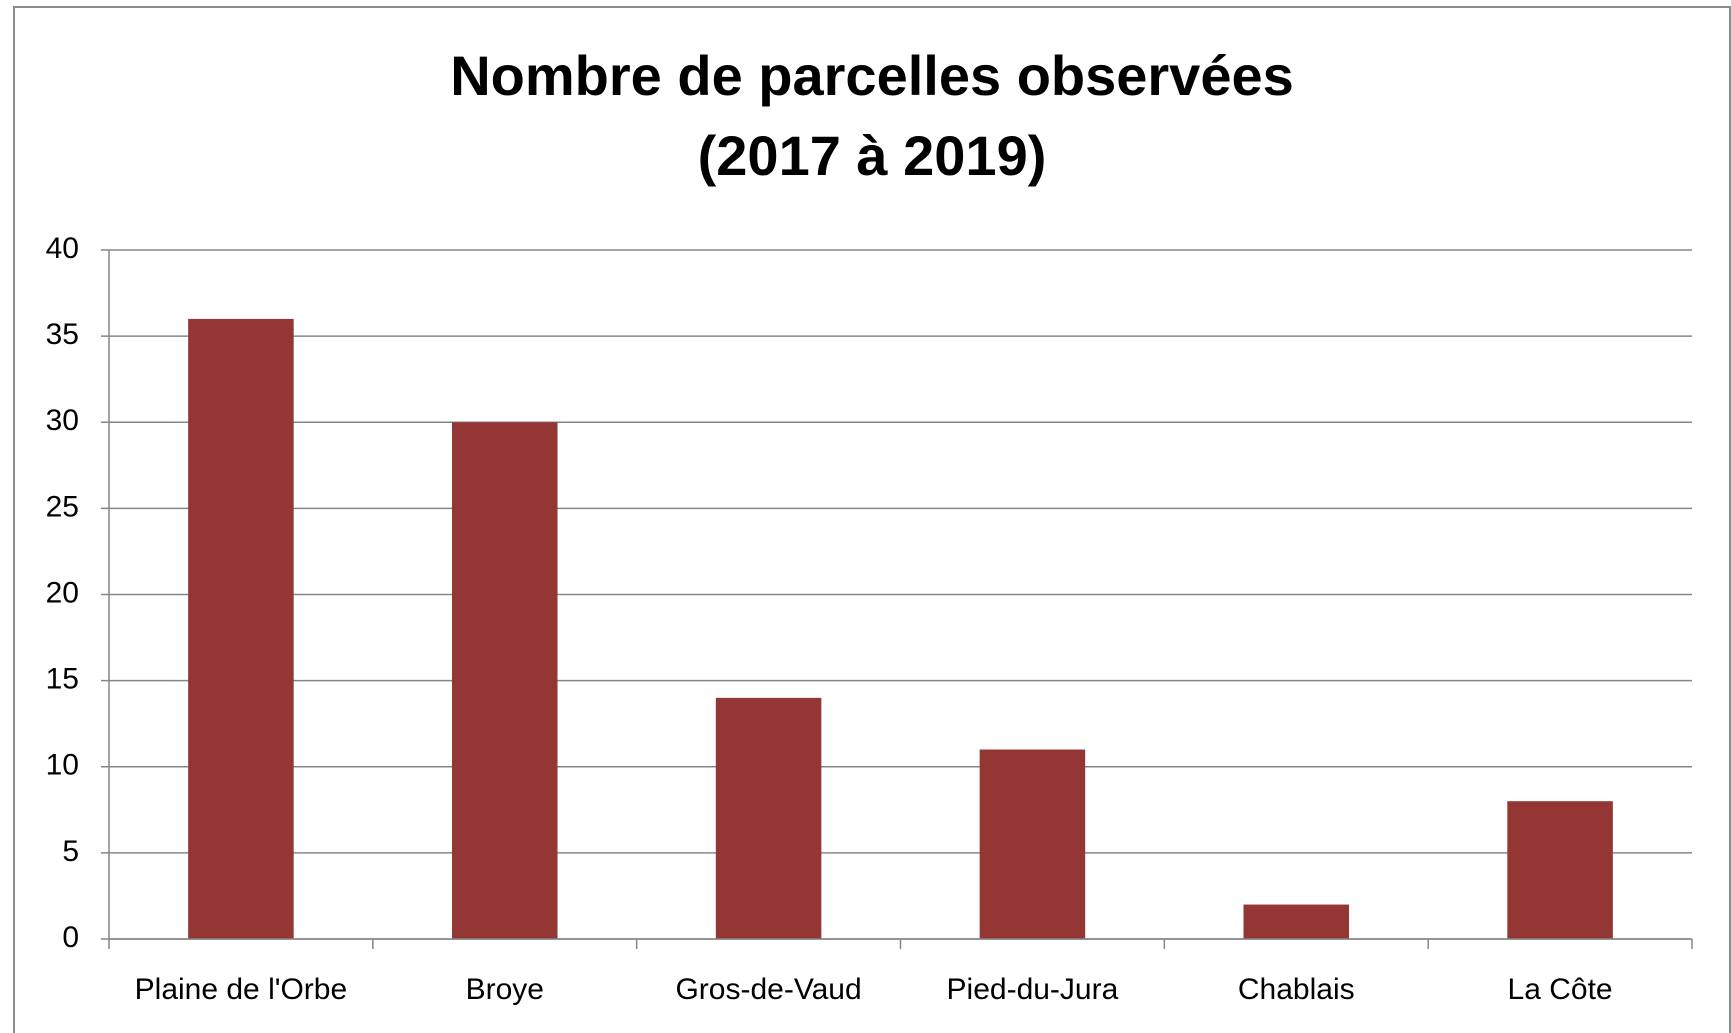 Image resolution: width=1731 pixels, height=1033 pixels. What do you see at coordinates (70, 937) in the screenshot?
I see `y-tick-label: 0` at bounding box center [70, 937].